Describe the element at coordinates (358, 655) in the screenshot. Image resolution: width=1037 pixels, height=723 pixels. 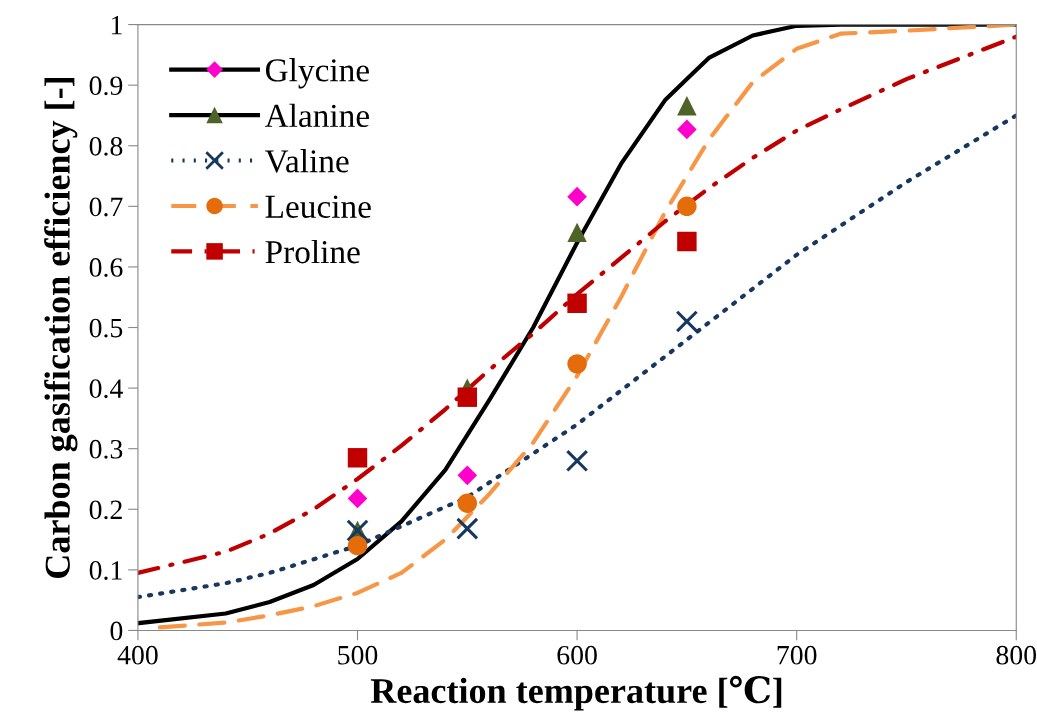
I see `x-tick-label: 500` at that location.